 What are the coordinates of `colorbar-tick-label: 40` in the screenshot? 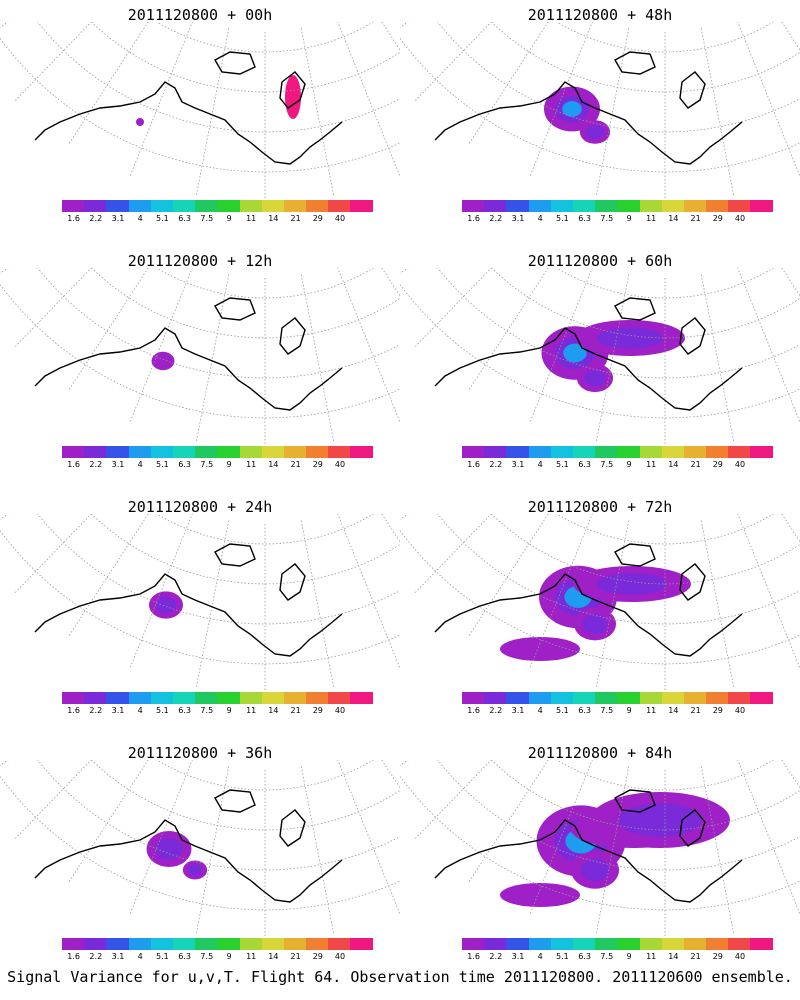 It's located at (740, 710).